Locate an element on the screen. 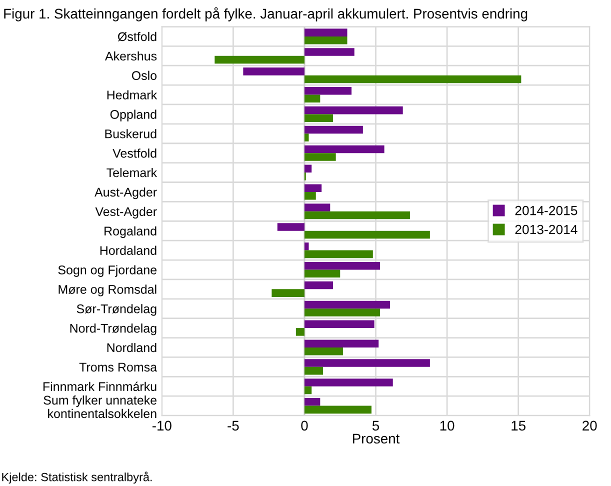 Image resolution: width=611 pixels, height=486 pixels. y-tick-label: Telemark is located at coordinates (132, 173).